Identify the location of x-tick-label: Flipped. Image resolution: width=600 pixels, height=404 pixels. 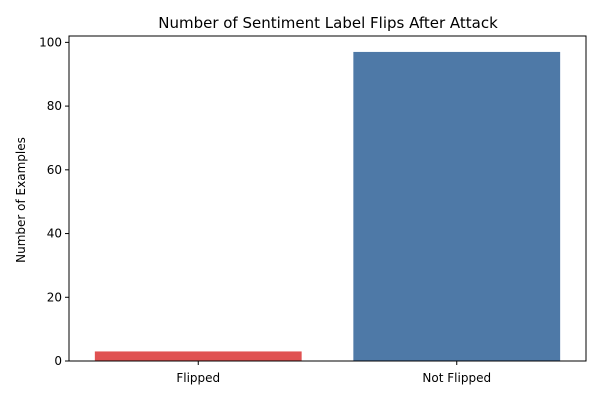
(198, 378).